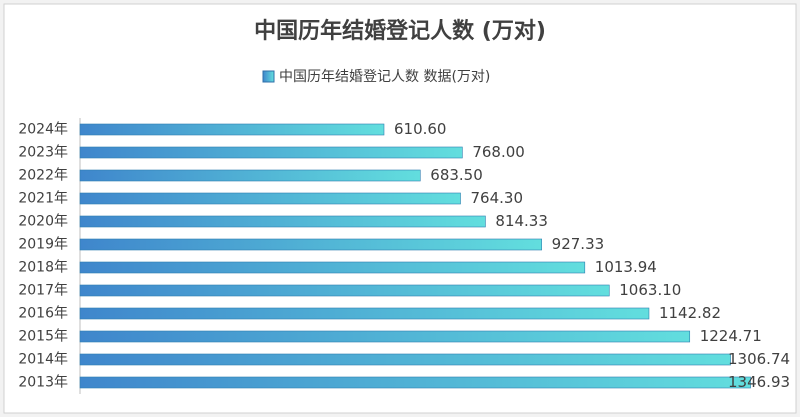 This screenshot has width=800, height=417. Describe the element at coordinates (384, 77) in the screenshot. I see `legend-label: 中国历年结婚登记人数 数据(万对)` at that location.